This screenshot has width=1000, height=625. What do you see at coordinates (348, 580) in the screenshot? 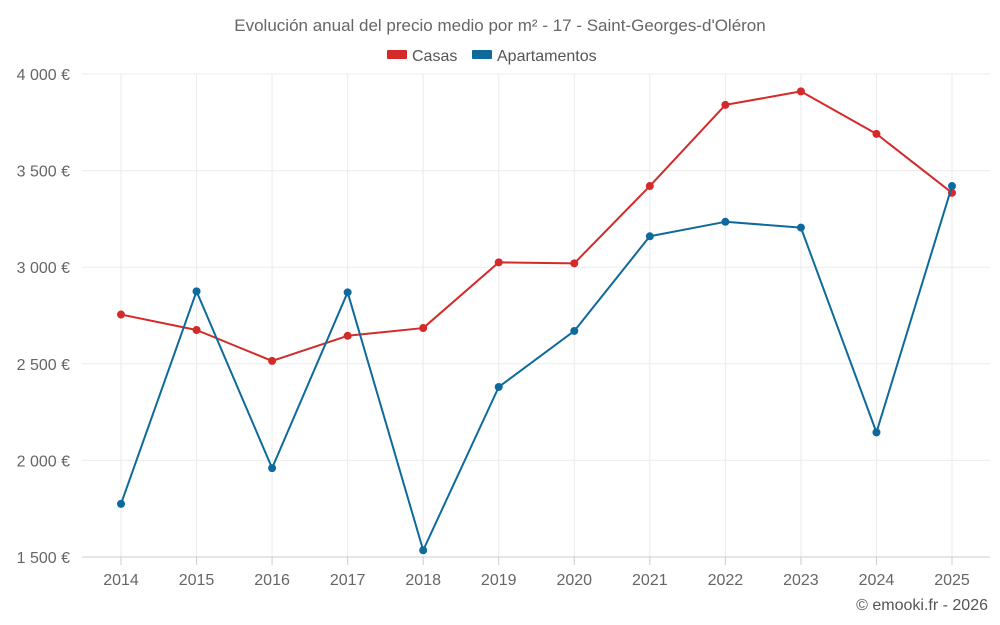
I see `x-tick-label: 2017` at bounding box center [348, 580].